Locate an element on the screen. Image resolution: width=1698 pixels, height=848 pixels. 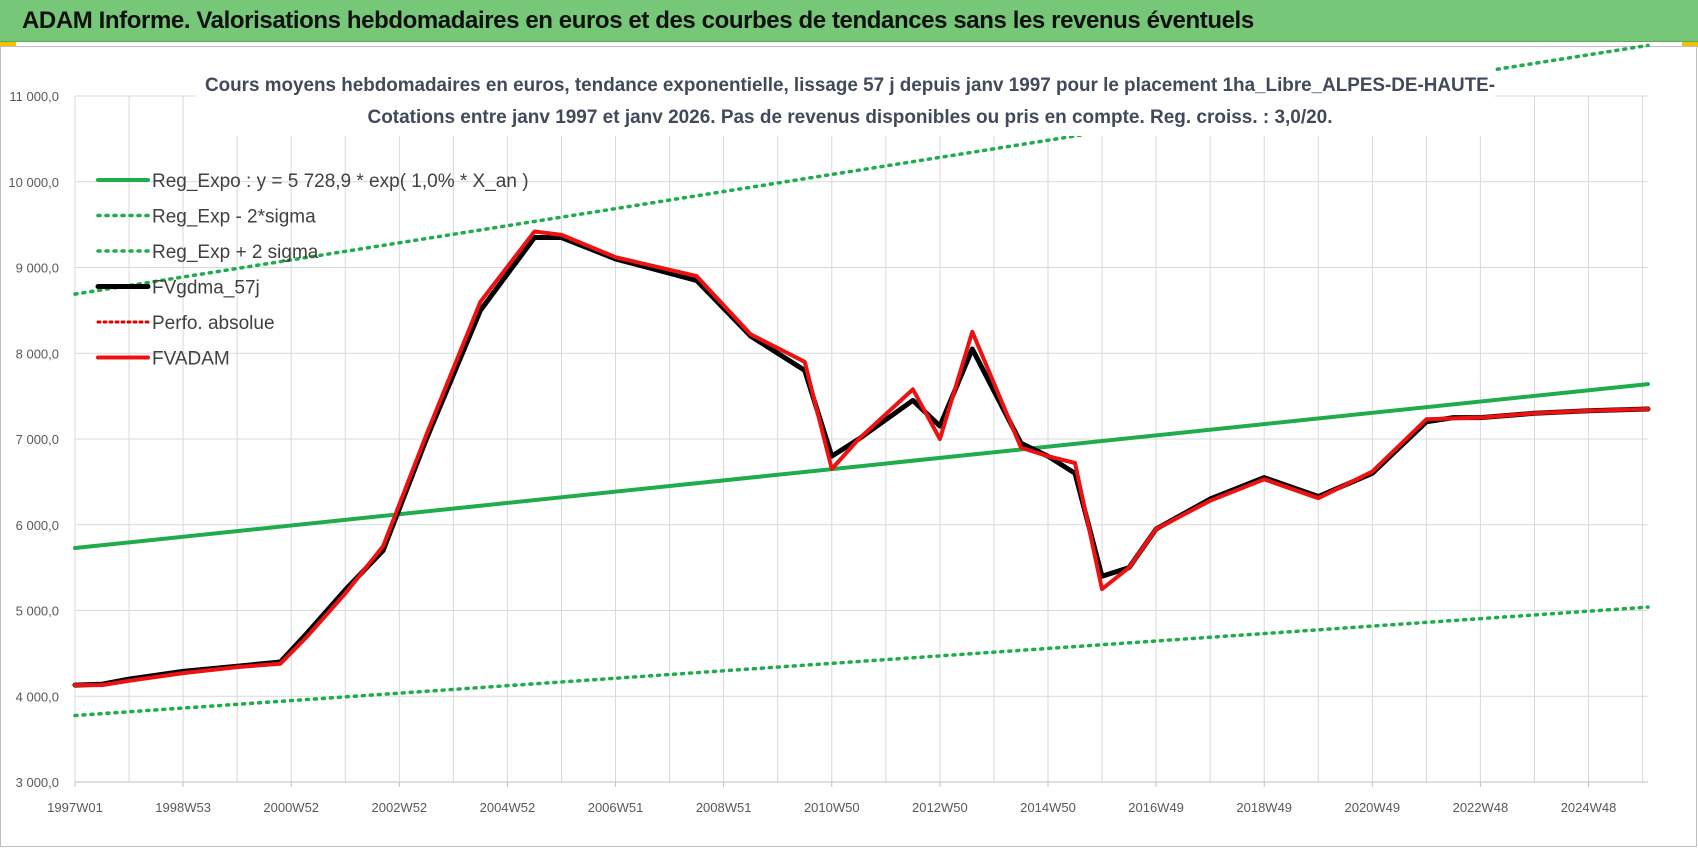
x-tick-label: 2006W51 is located at coordinates (616, 807).